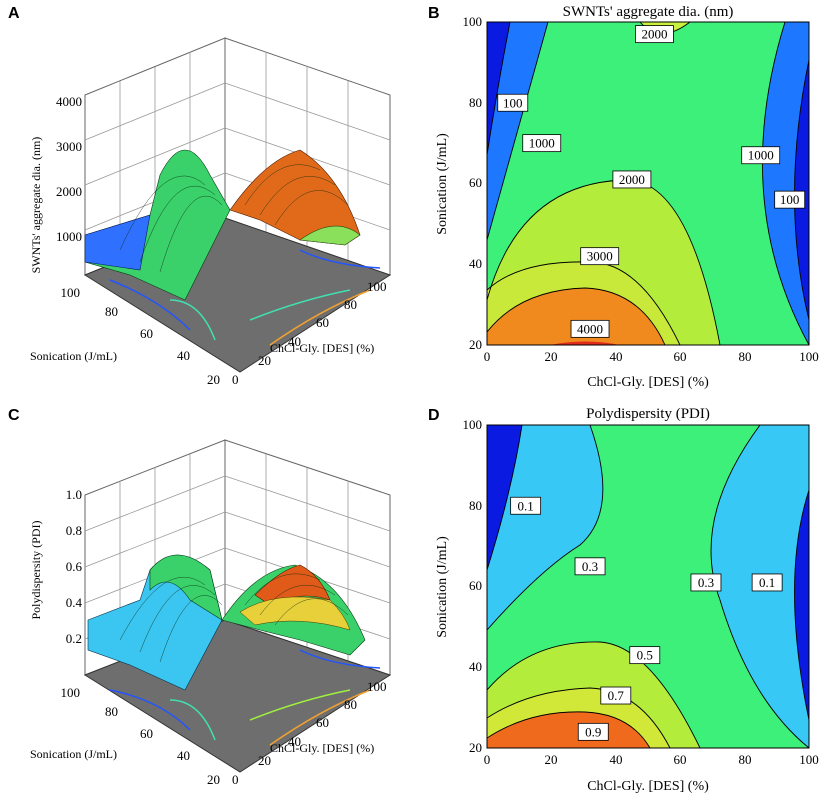  Describe the element at coordinates (551, 356) in the screenshot. I see `panel-b-x-tick: 20` at that location.